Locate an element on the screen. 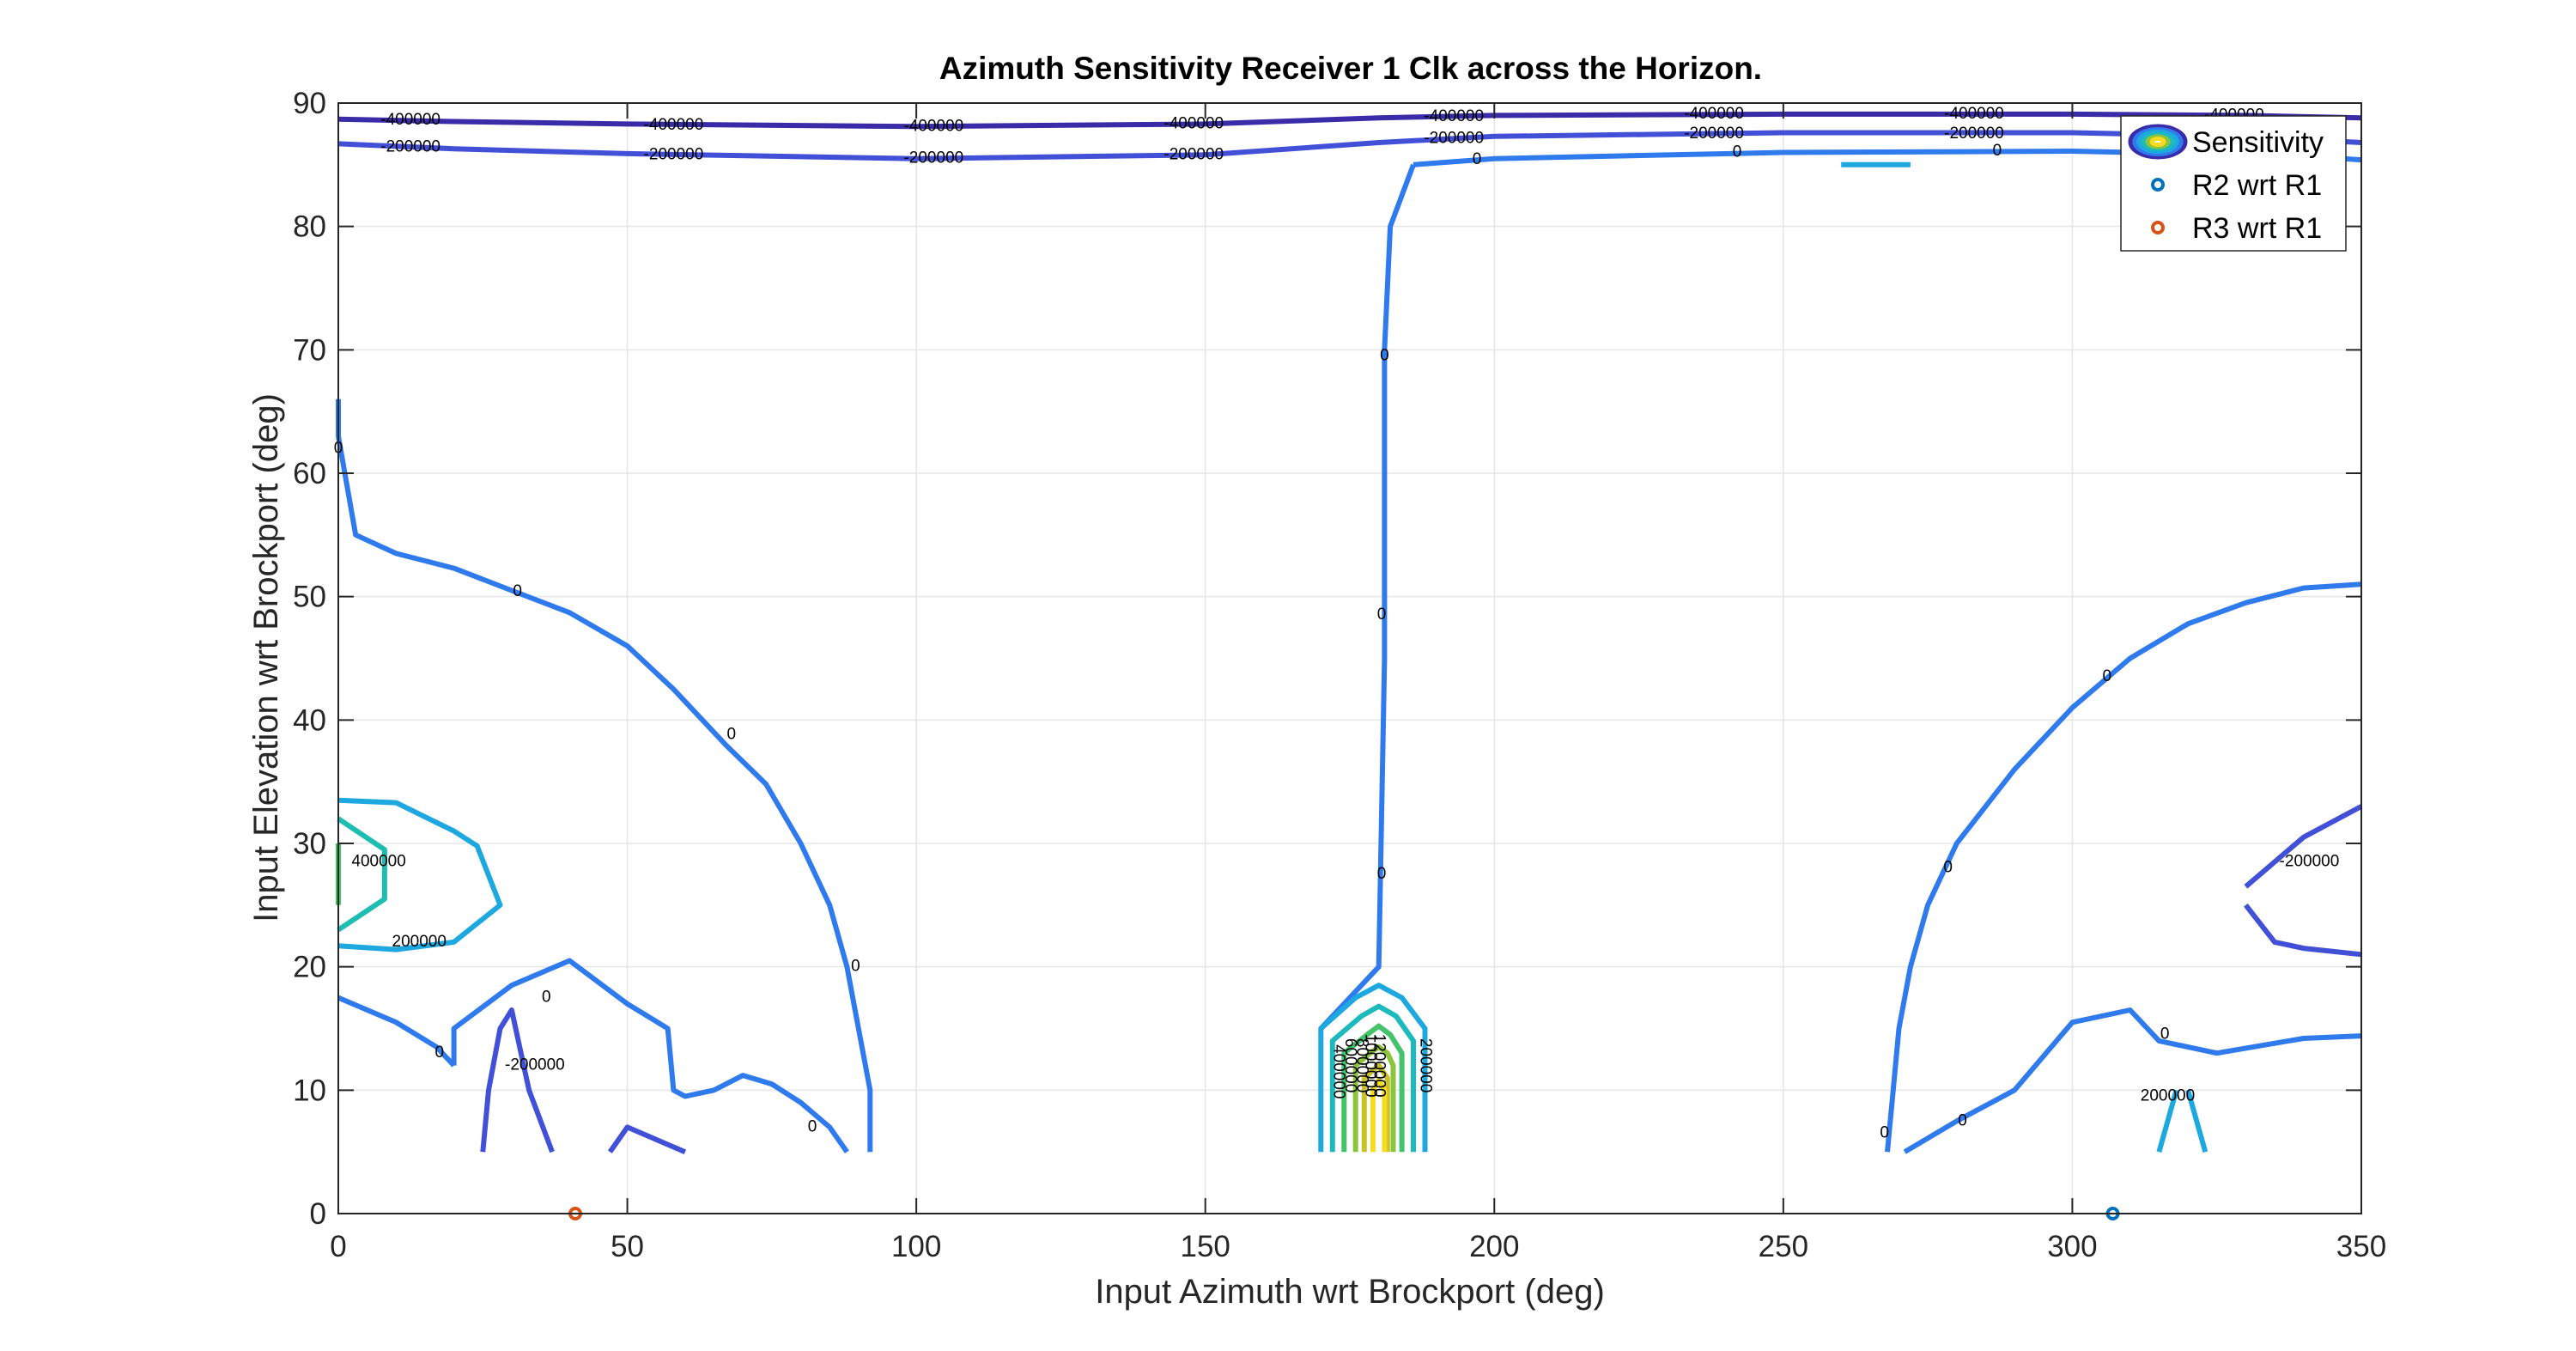 The image size is (2576, 1351). contour-label-23: 0 is located at coordinates (546, 998).